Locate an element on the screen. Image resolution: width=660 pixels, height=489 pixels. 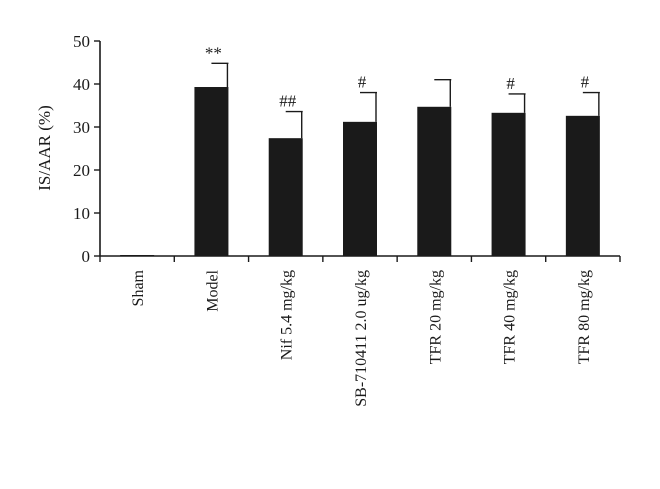
y-tick-label: 0 is located at coordinates (86, 256).